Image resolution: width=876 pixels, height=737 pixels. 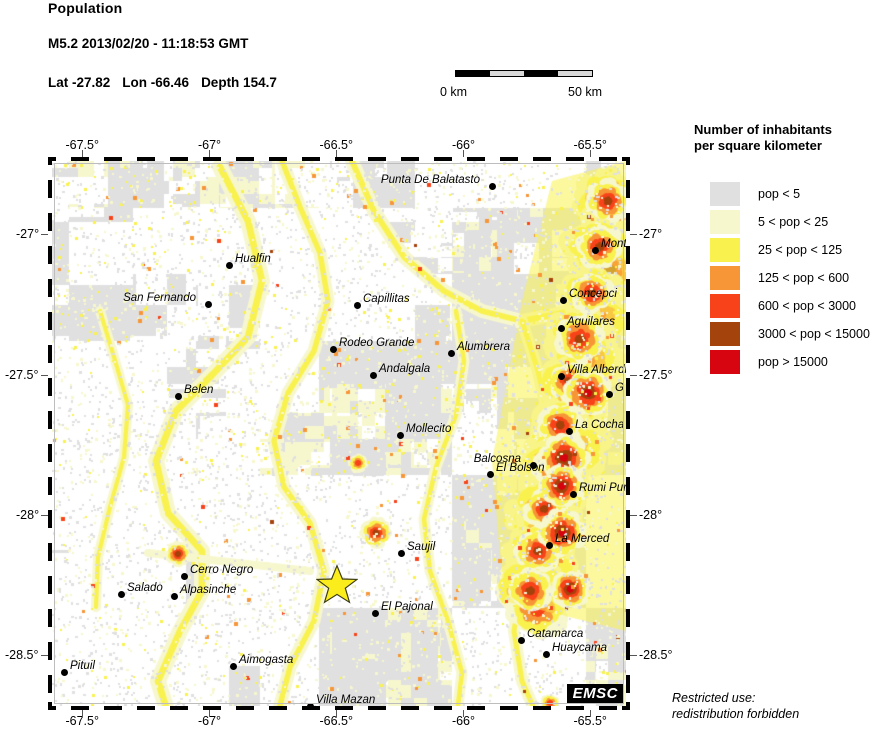 I want to click on city-label: Pituil, so click(x=82, y=666).